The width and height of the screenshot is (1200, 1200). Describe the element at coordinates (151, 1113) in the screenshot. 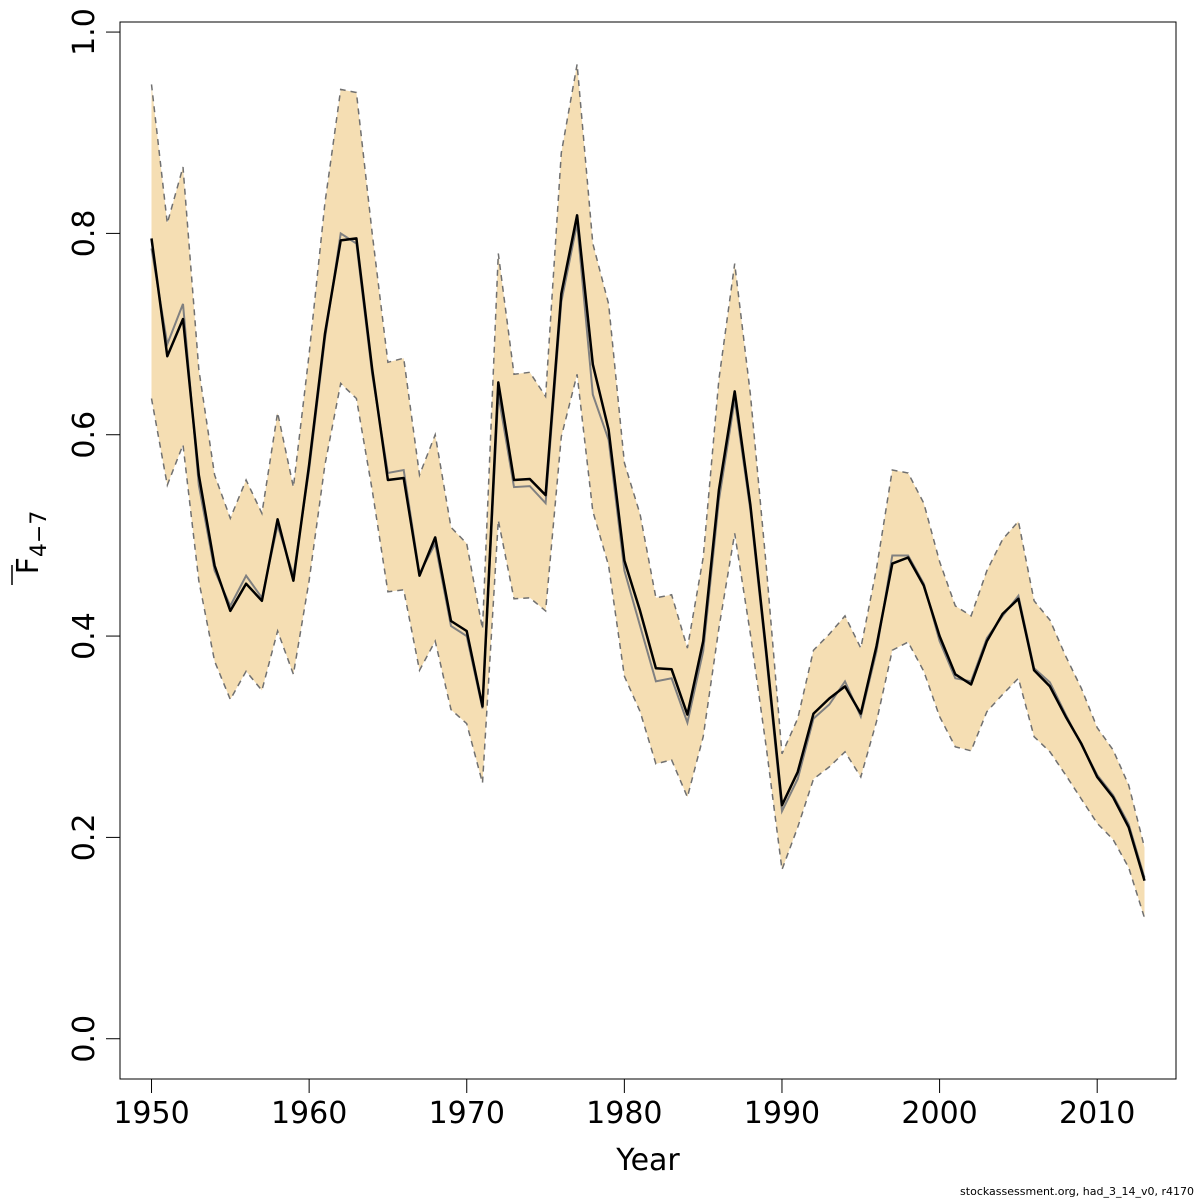

I see `x-tick-label: 1950` at that location.